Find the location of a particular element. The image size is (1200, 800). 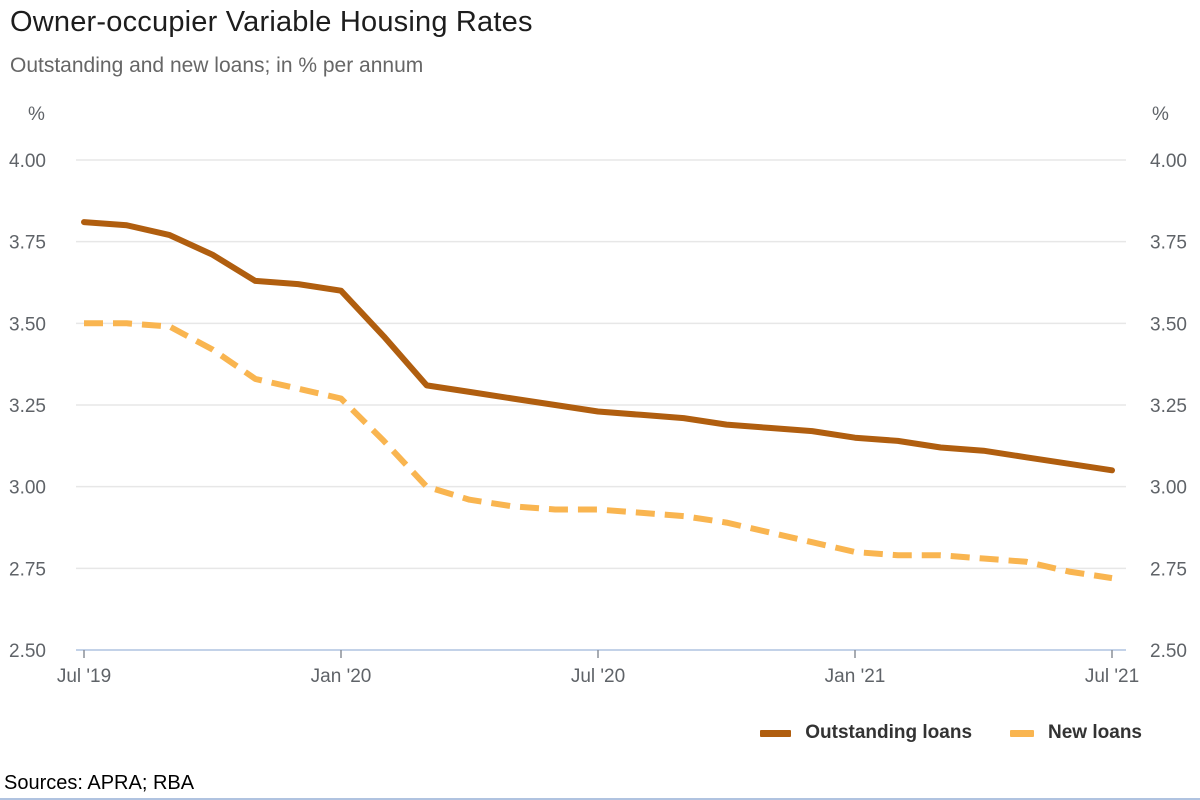

legend-label-outstanding-loans: Outstanding loans is located at coordinates (889, 732).